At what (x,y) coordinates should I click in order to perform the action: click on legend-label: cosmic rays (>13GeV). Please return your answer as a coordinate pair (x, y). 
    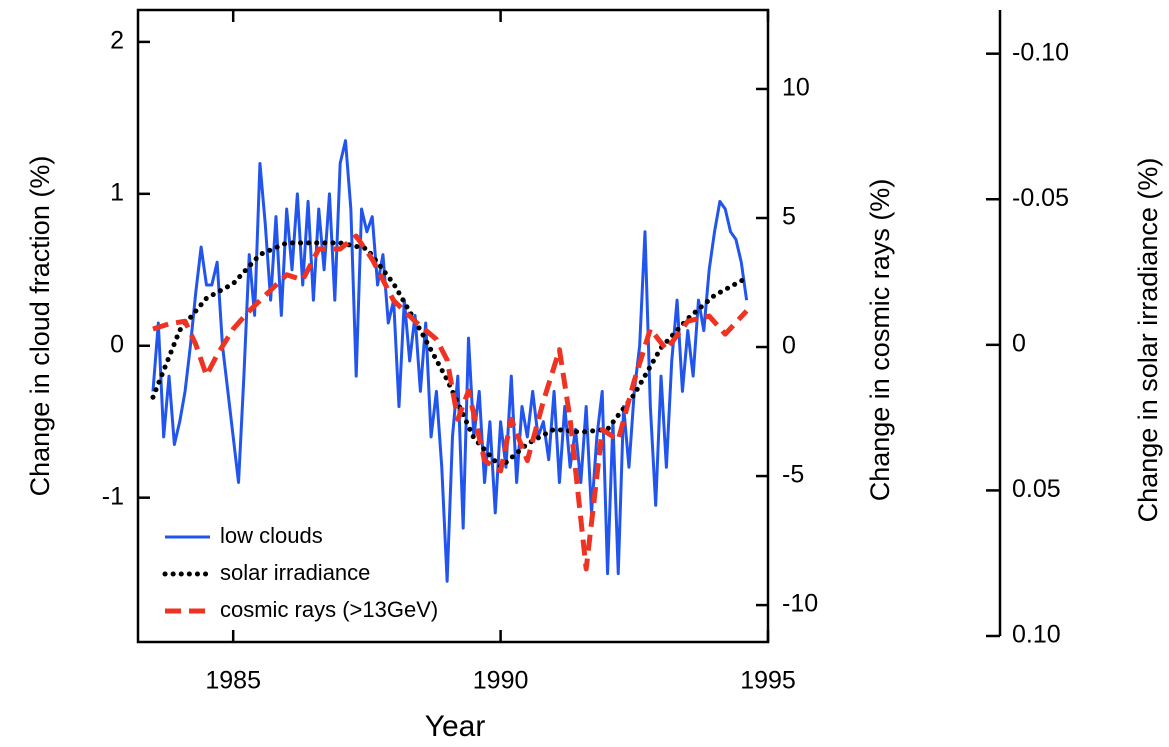
    Looking at the image, I should click on (329, 609).